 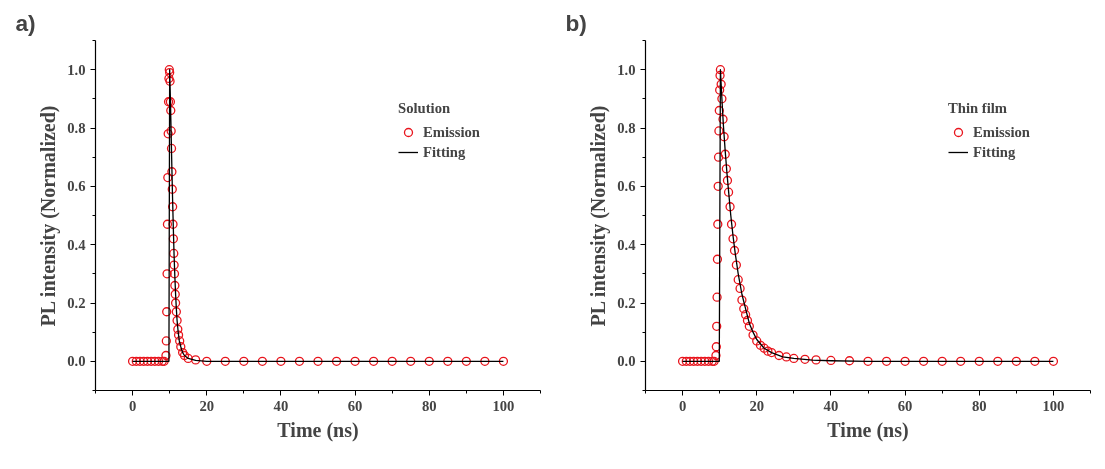 I want to click on chart-title: b), so click(x=576, y=22).